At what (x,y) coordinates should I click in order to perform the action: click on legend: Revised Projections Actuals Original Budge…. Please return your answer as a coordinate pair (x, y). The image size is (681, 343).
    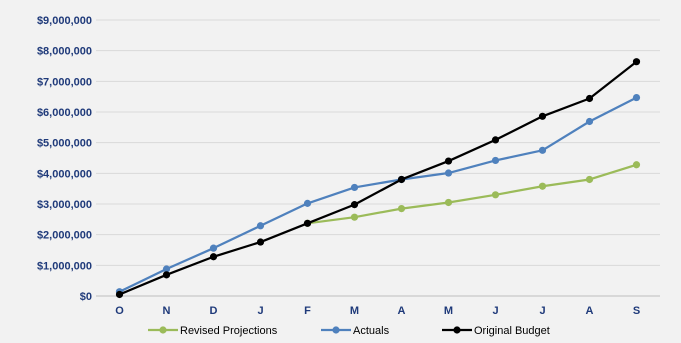
    Looking at the image, I should click on (349, 331).